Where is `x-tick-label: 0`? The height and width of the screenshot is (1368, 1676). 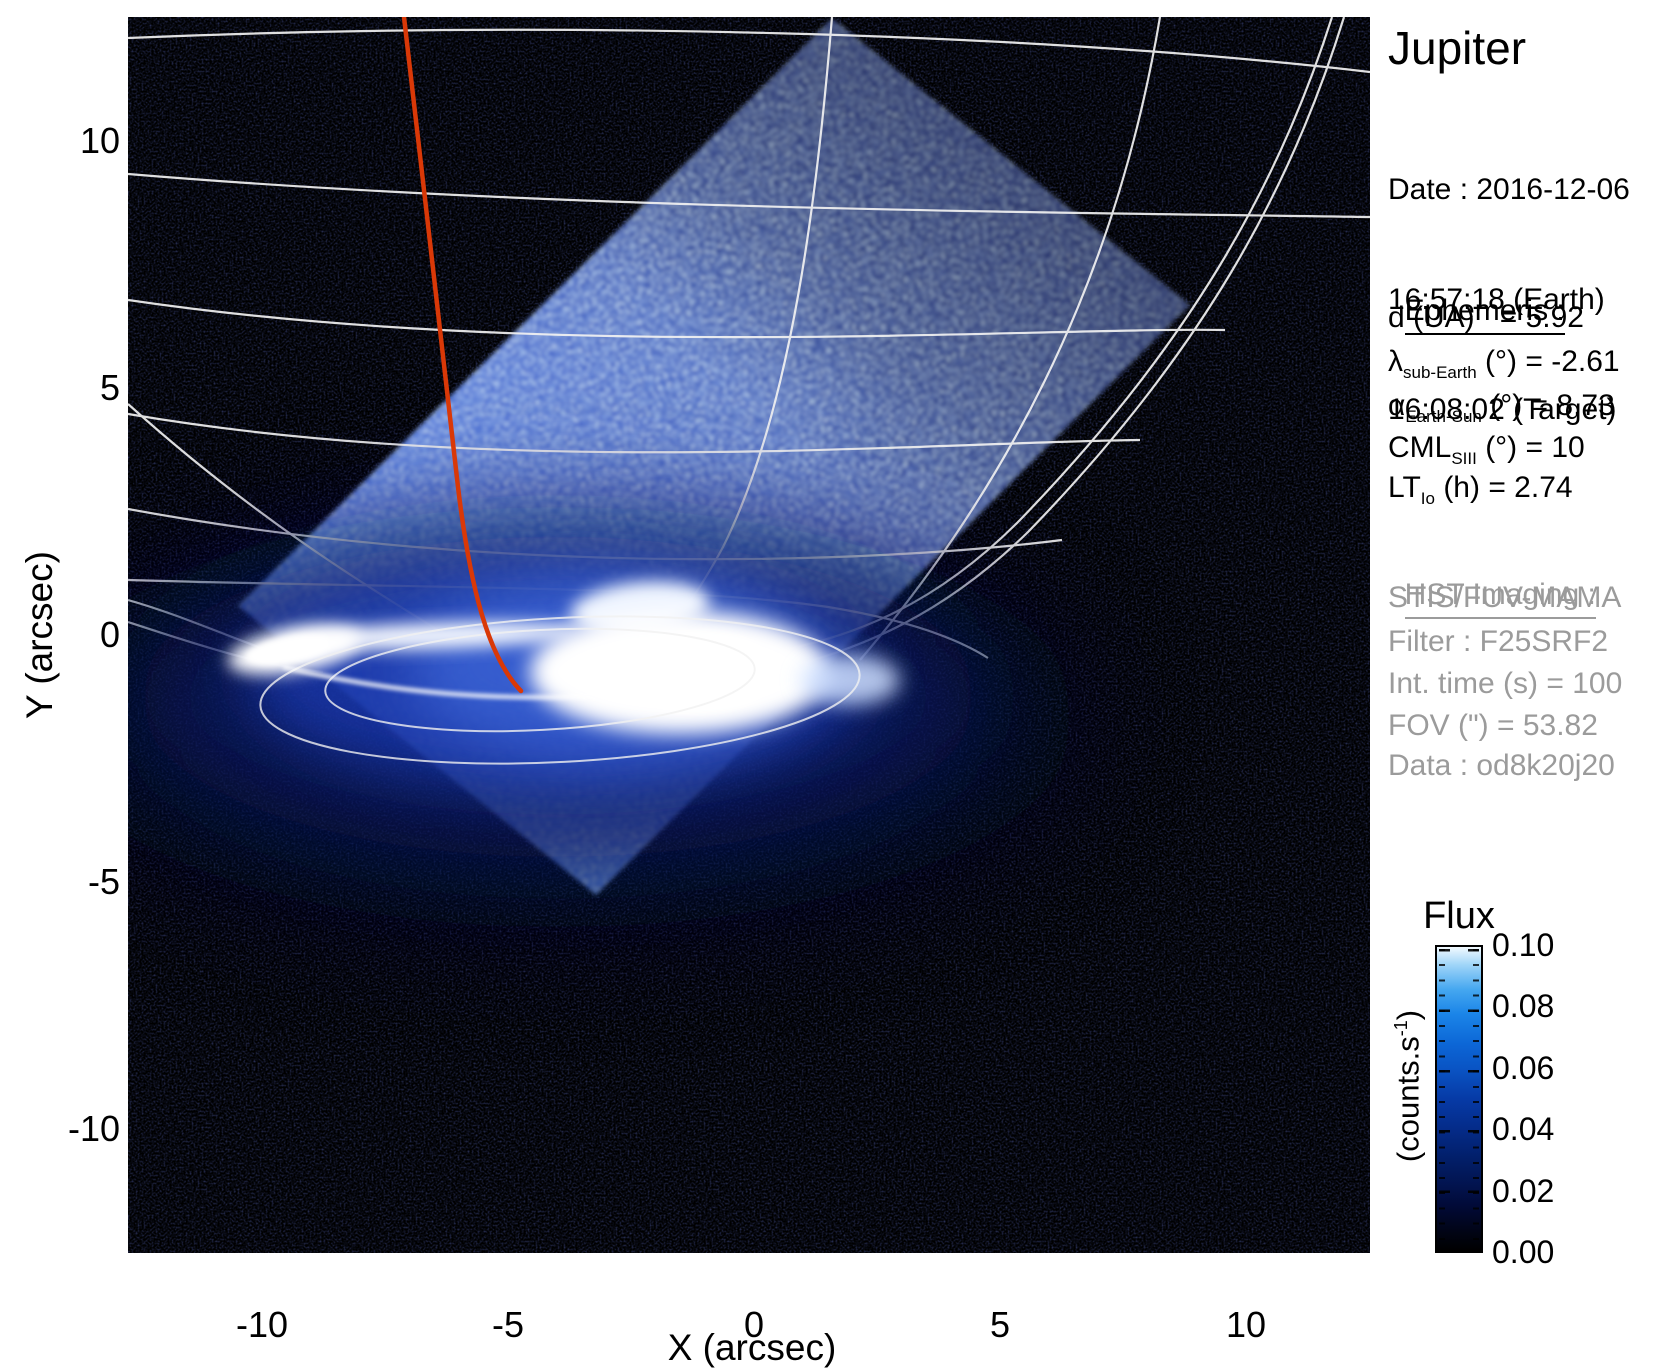
x-tick-label: 0 is located at coordinates (754, 1324).